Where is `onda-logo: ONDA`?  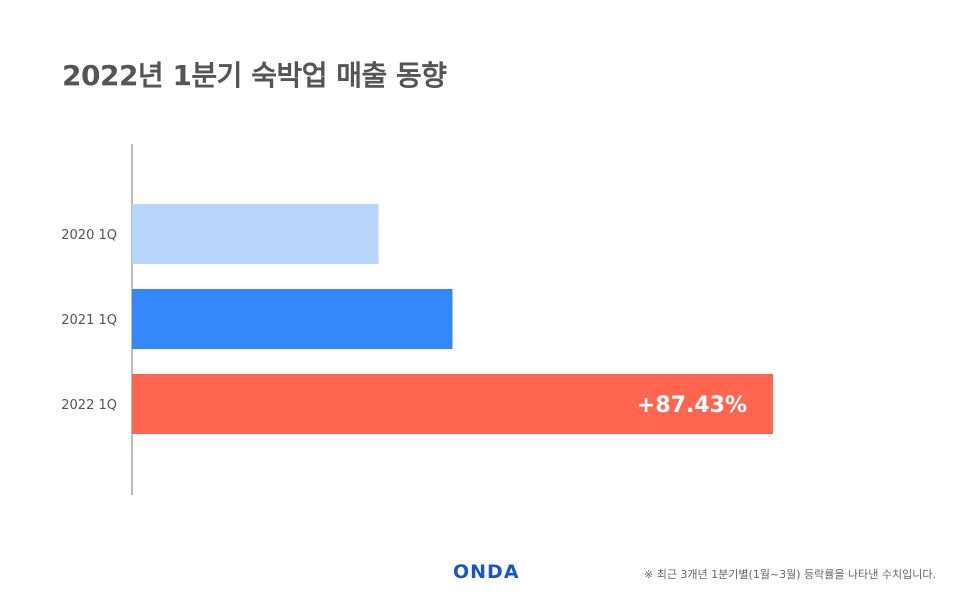
onda-logo: ONDA is located at coordinates (486, 572).